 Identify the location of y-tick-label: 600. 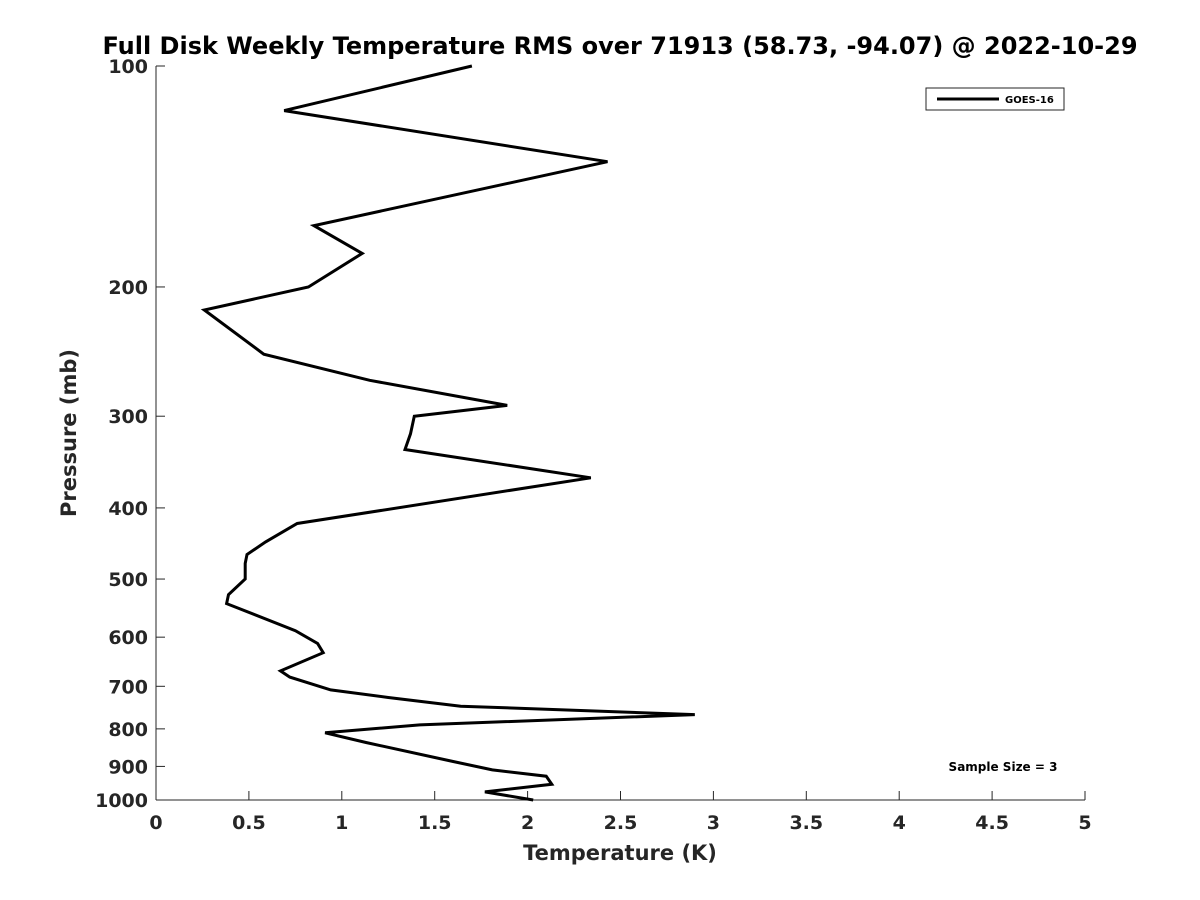
(128, 638).